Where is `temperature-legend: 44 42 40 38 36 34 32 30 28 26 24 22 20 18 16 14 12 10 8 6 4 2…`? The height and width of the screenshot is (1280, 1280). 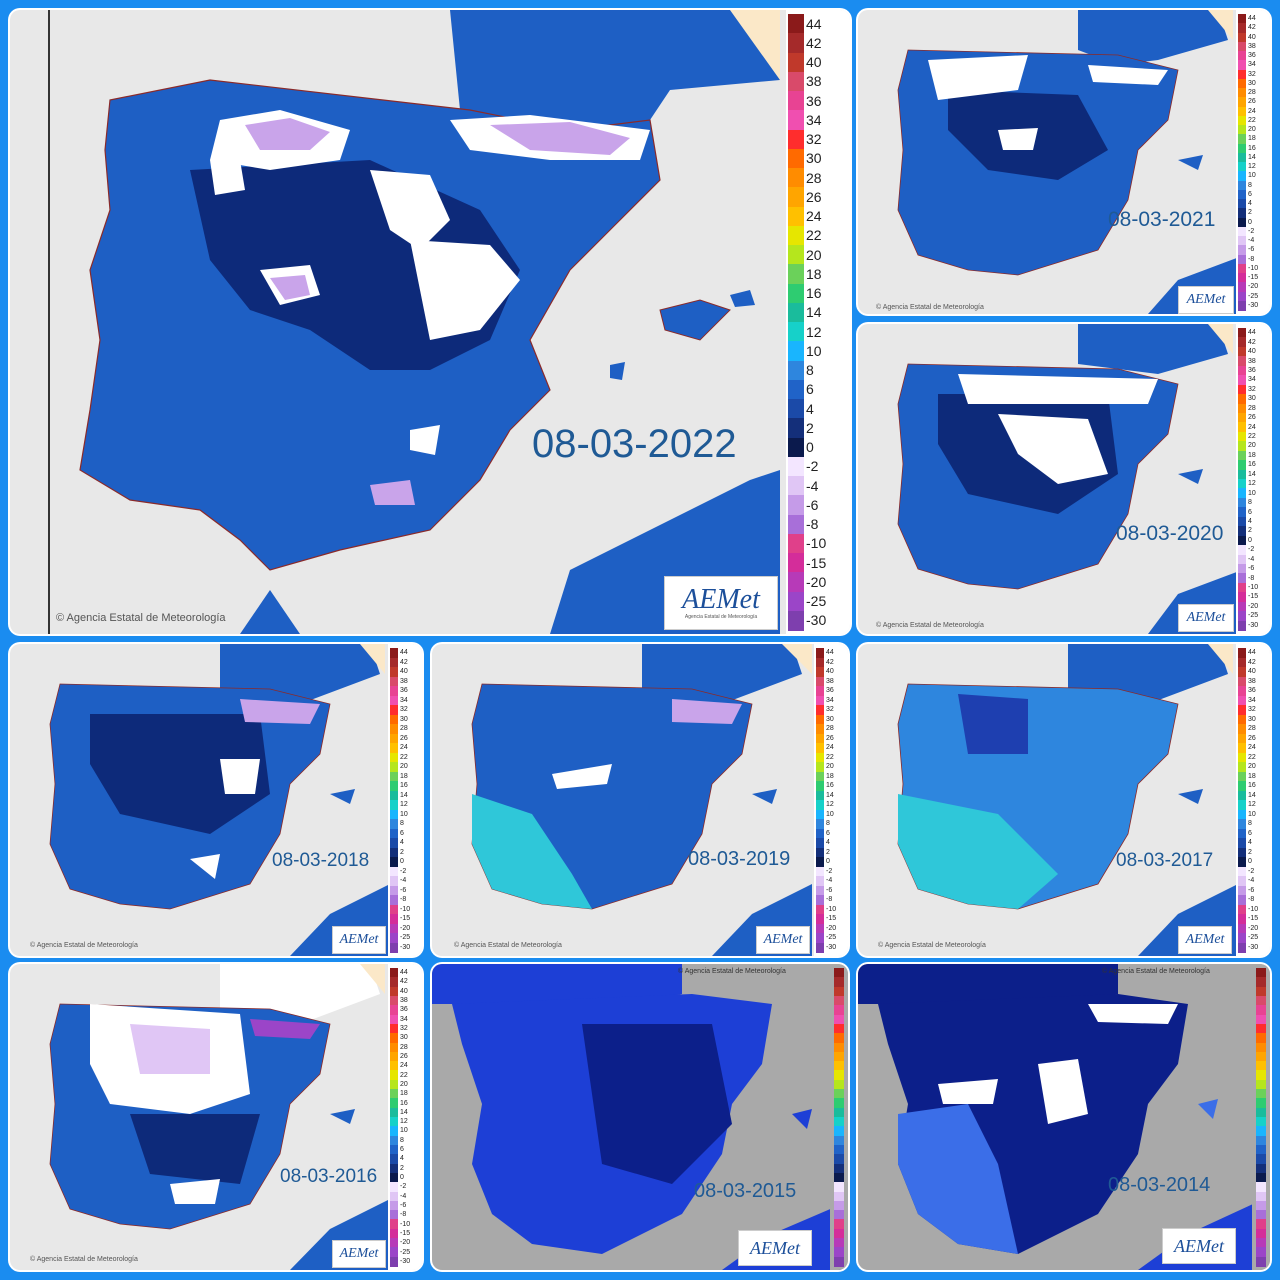
temperature-legend: 44 42 40 38 36 34 32 30 28 26 24 22 20 18 16 14 12 10 8 6 4 2… is located at coordinates (405, 1117).